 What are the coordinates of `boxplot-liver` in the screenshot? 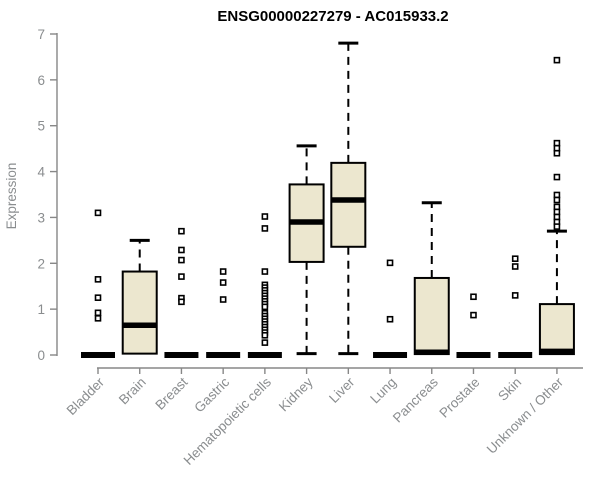 It's located at (348, 198).